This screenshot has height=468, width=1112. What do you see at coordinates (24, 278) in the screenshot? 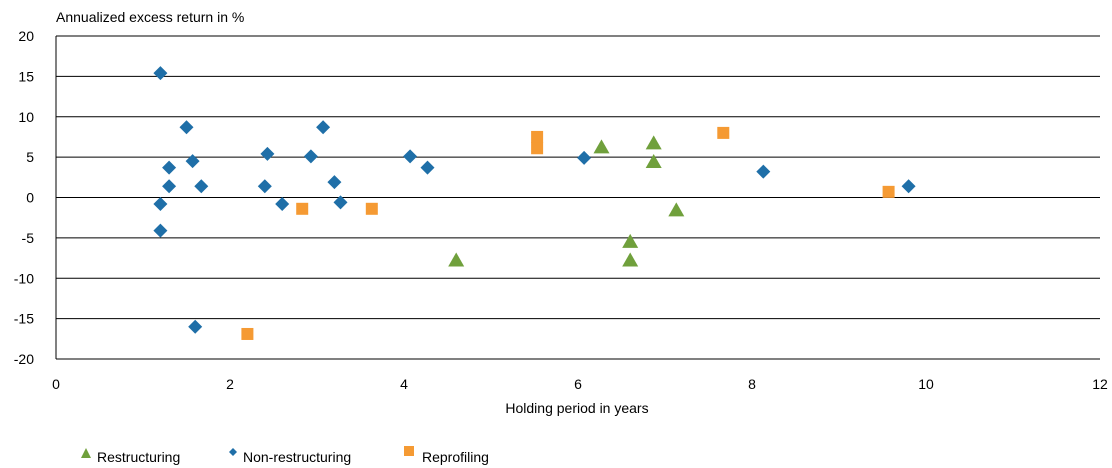
I see `y-tick-label: -10` at bounding box center [24, 278].